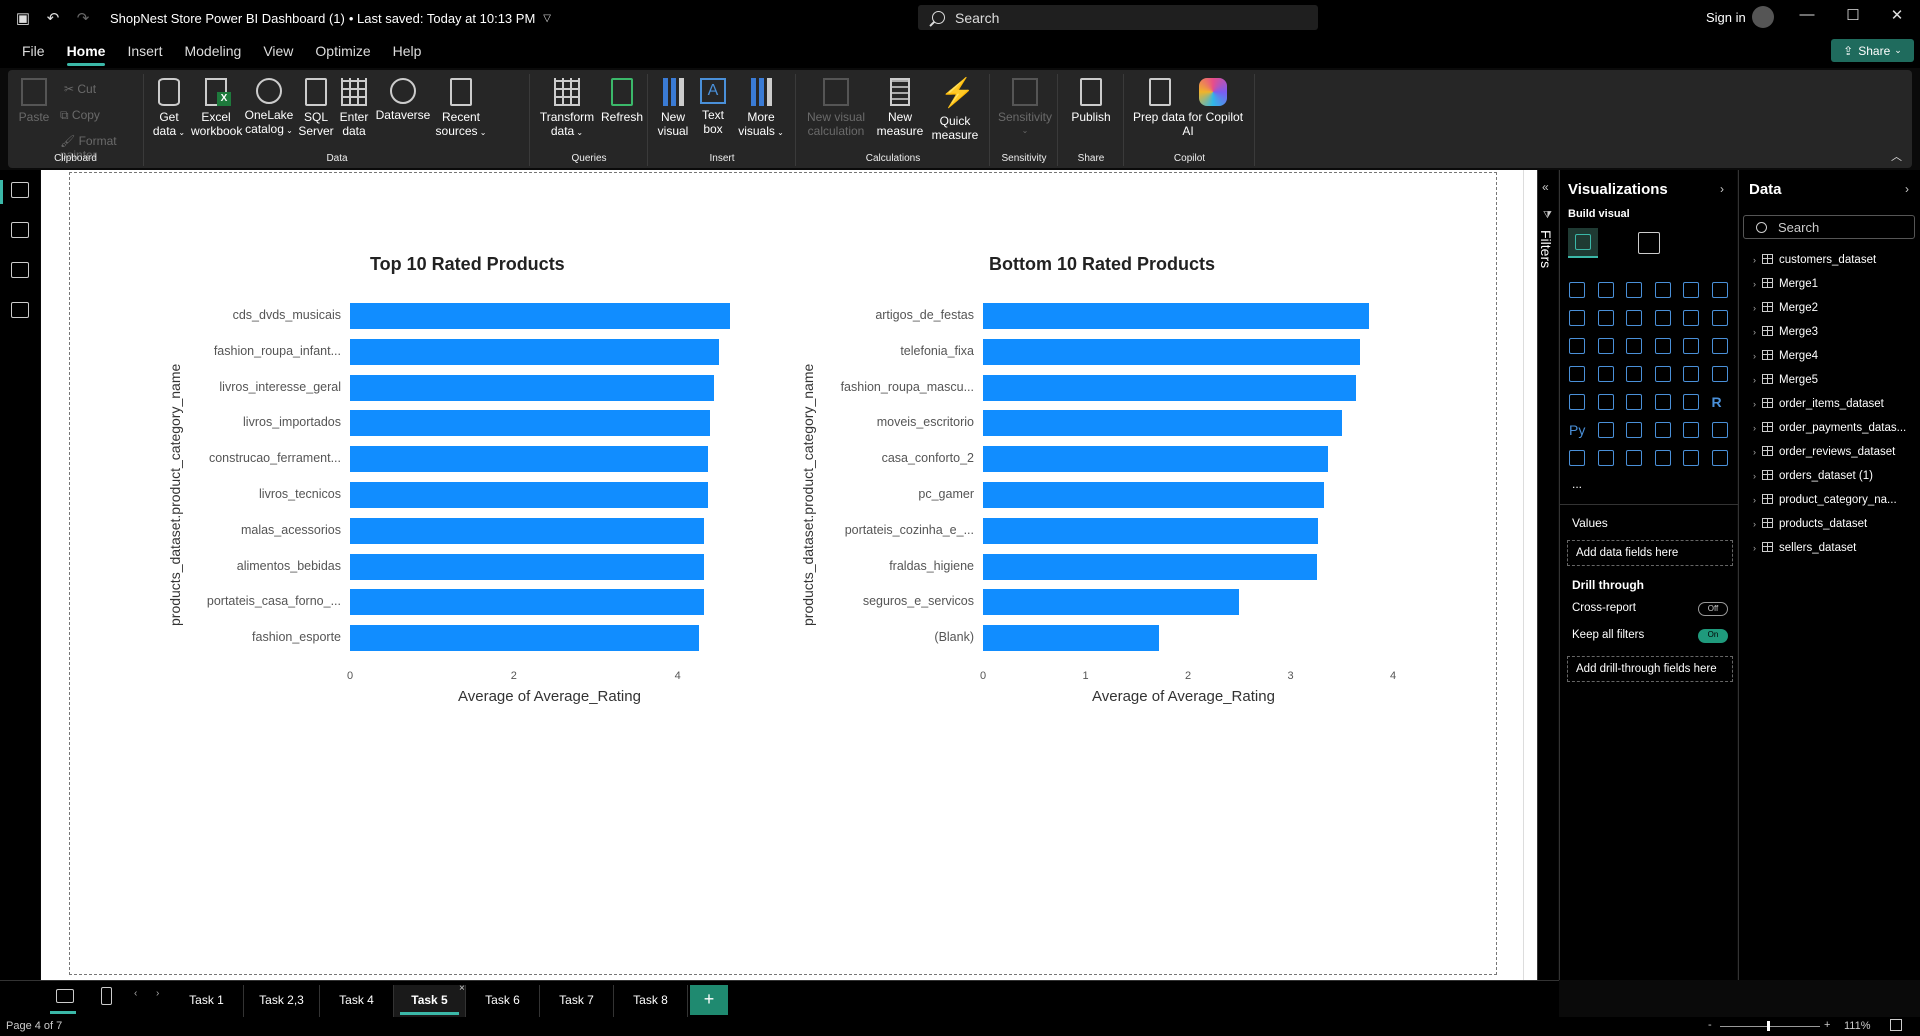 The height and width of the screenshot is (1036, 1920). Describe the element at coordinates (1719, 290) in the screenshot. I see `100-column-visual-icon` at that location.